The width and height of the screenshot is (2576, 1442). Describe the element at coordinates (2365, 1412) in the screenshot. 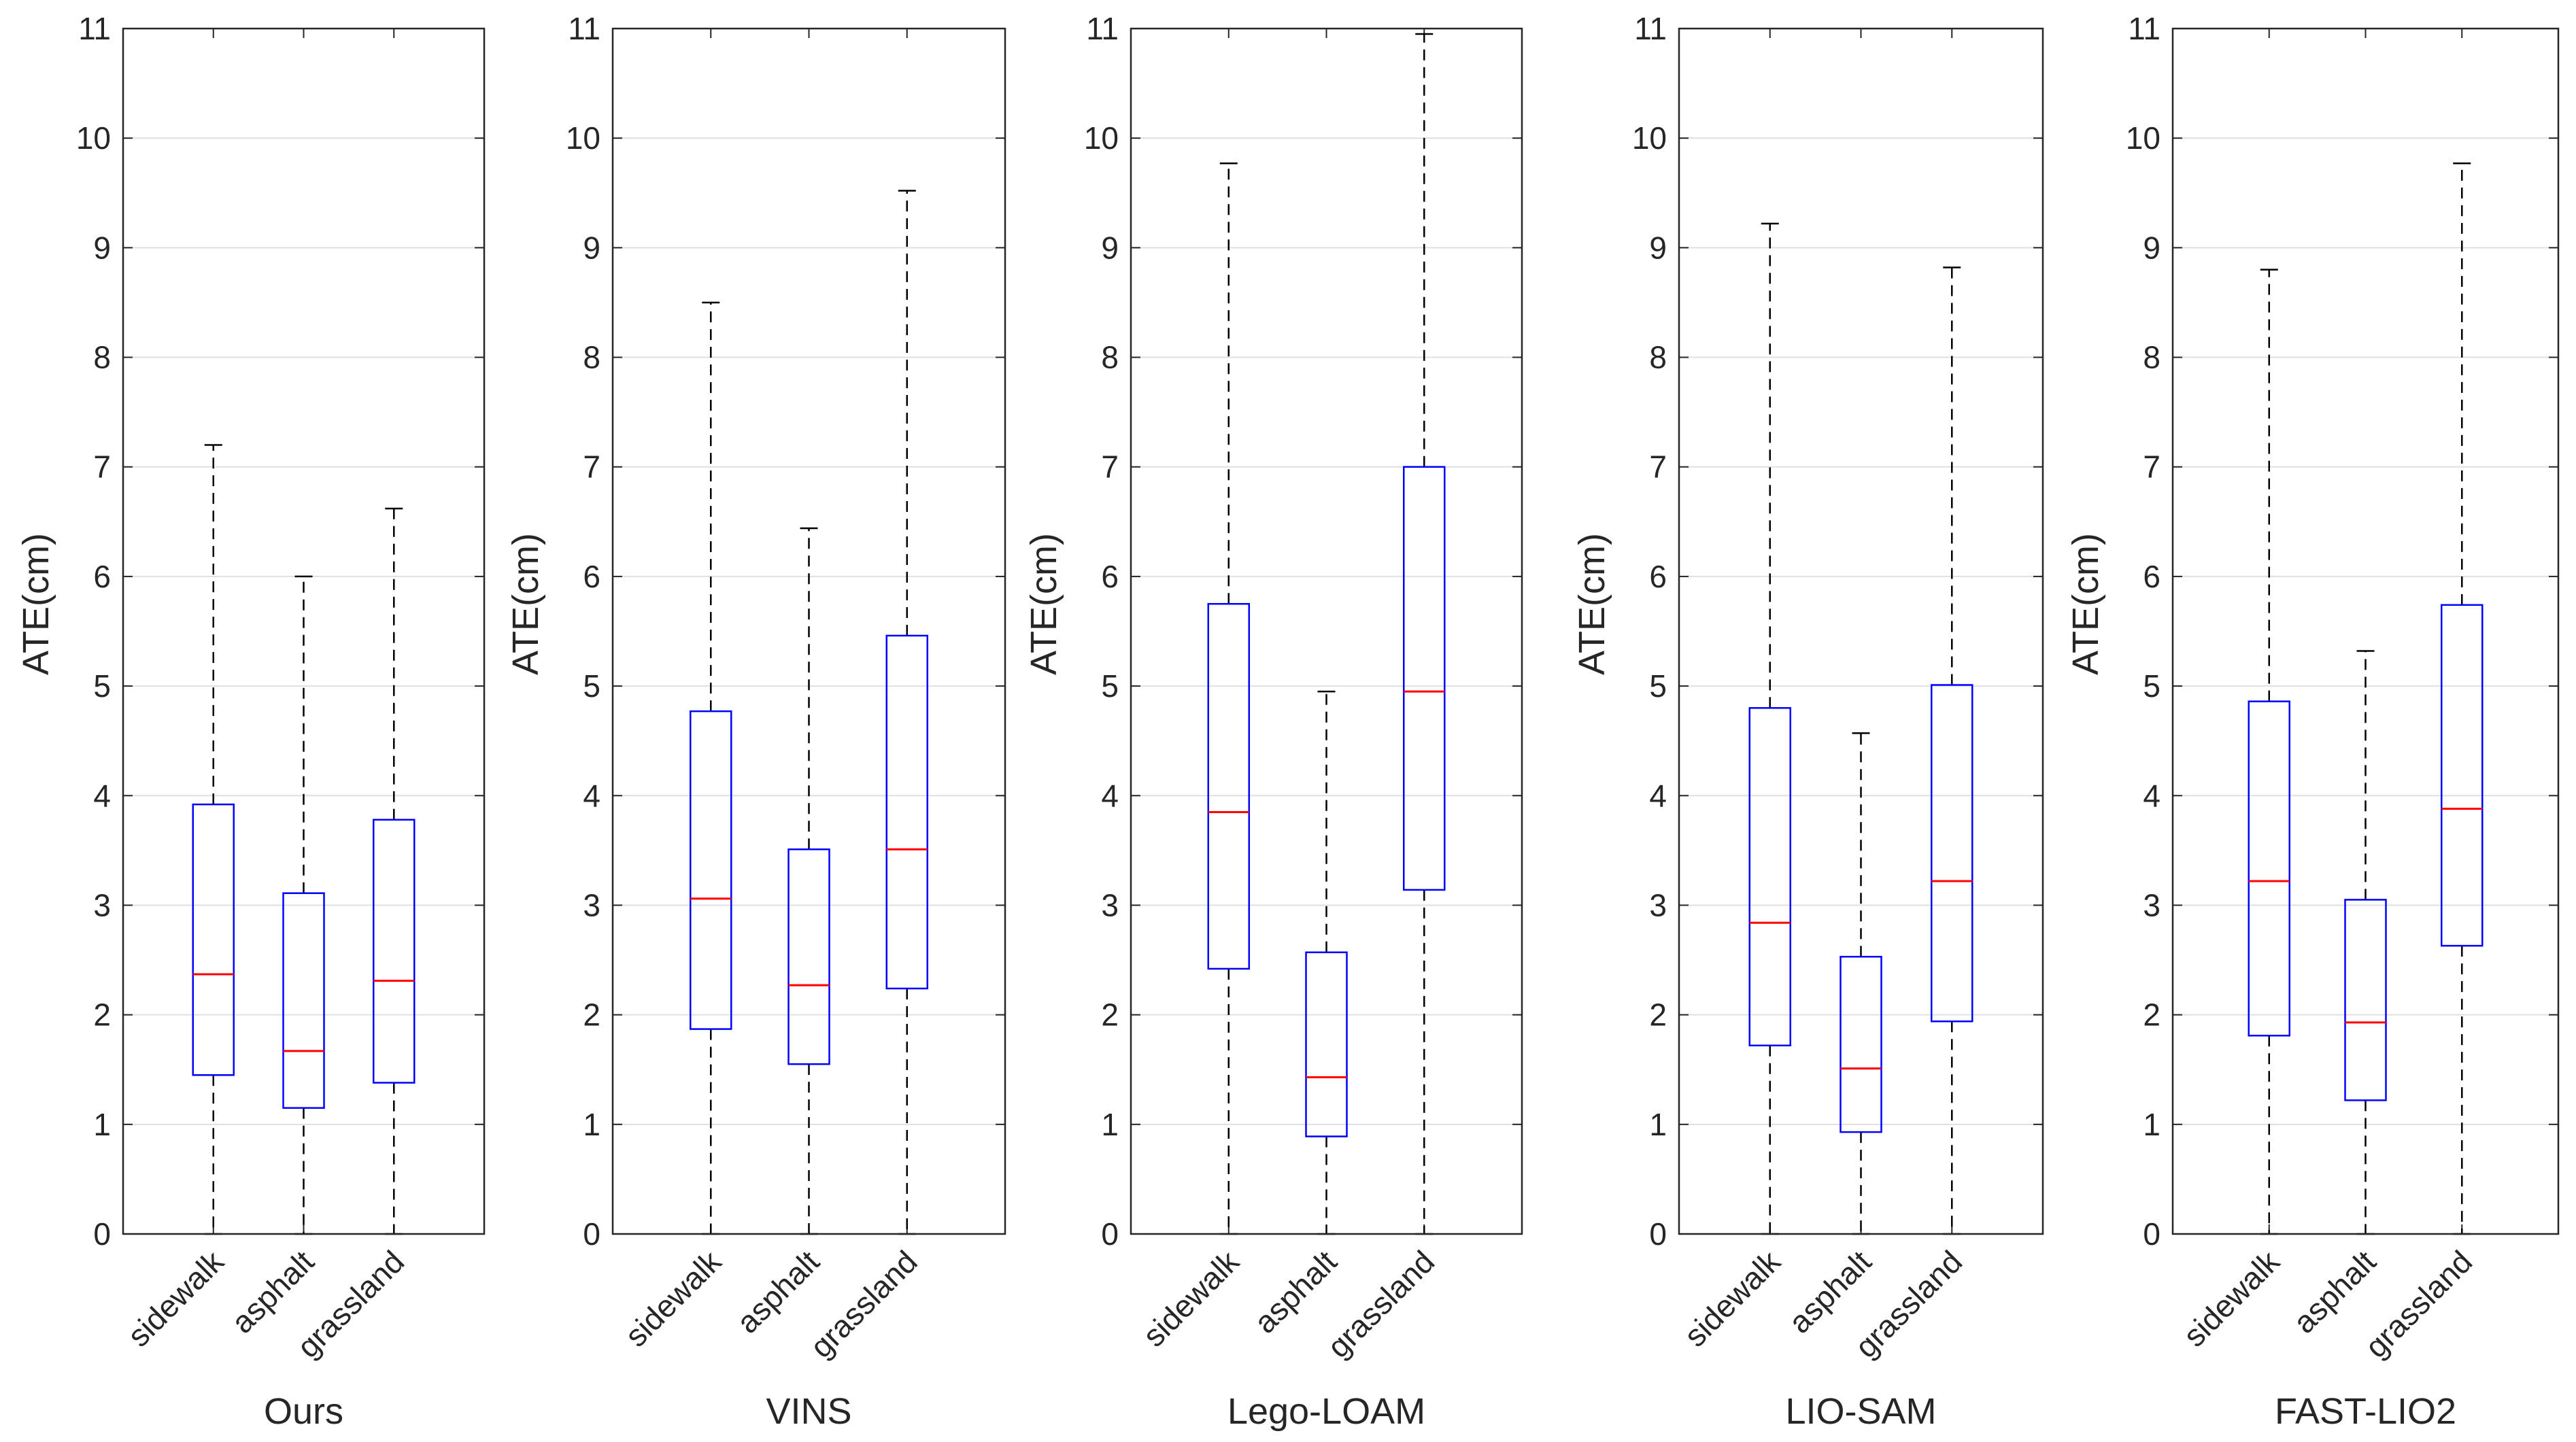

I see `x-axis-label: FAST-LIO2` at that location.